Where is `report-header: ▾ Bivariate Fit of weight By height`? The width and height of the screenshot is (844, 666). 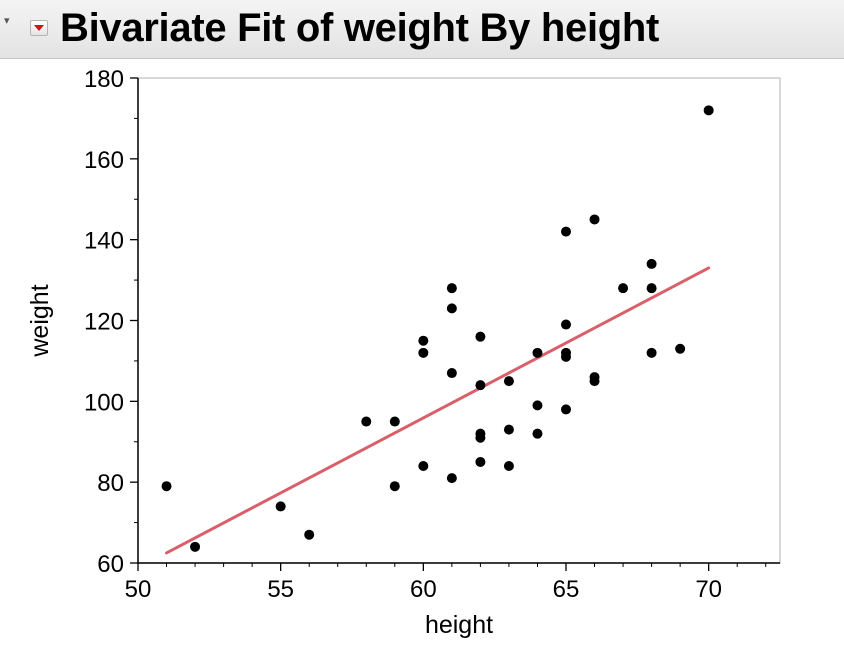
report-header: ▾ Bivariate Fit of weight By height is located at coordinates (422, 29).